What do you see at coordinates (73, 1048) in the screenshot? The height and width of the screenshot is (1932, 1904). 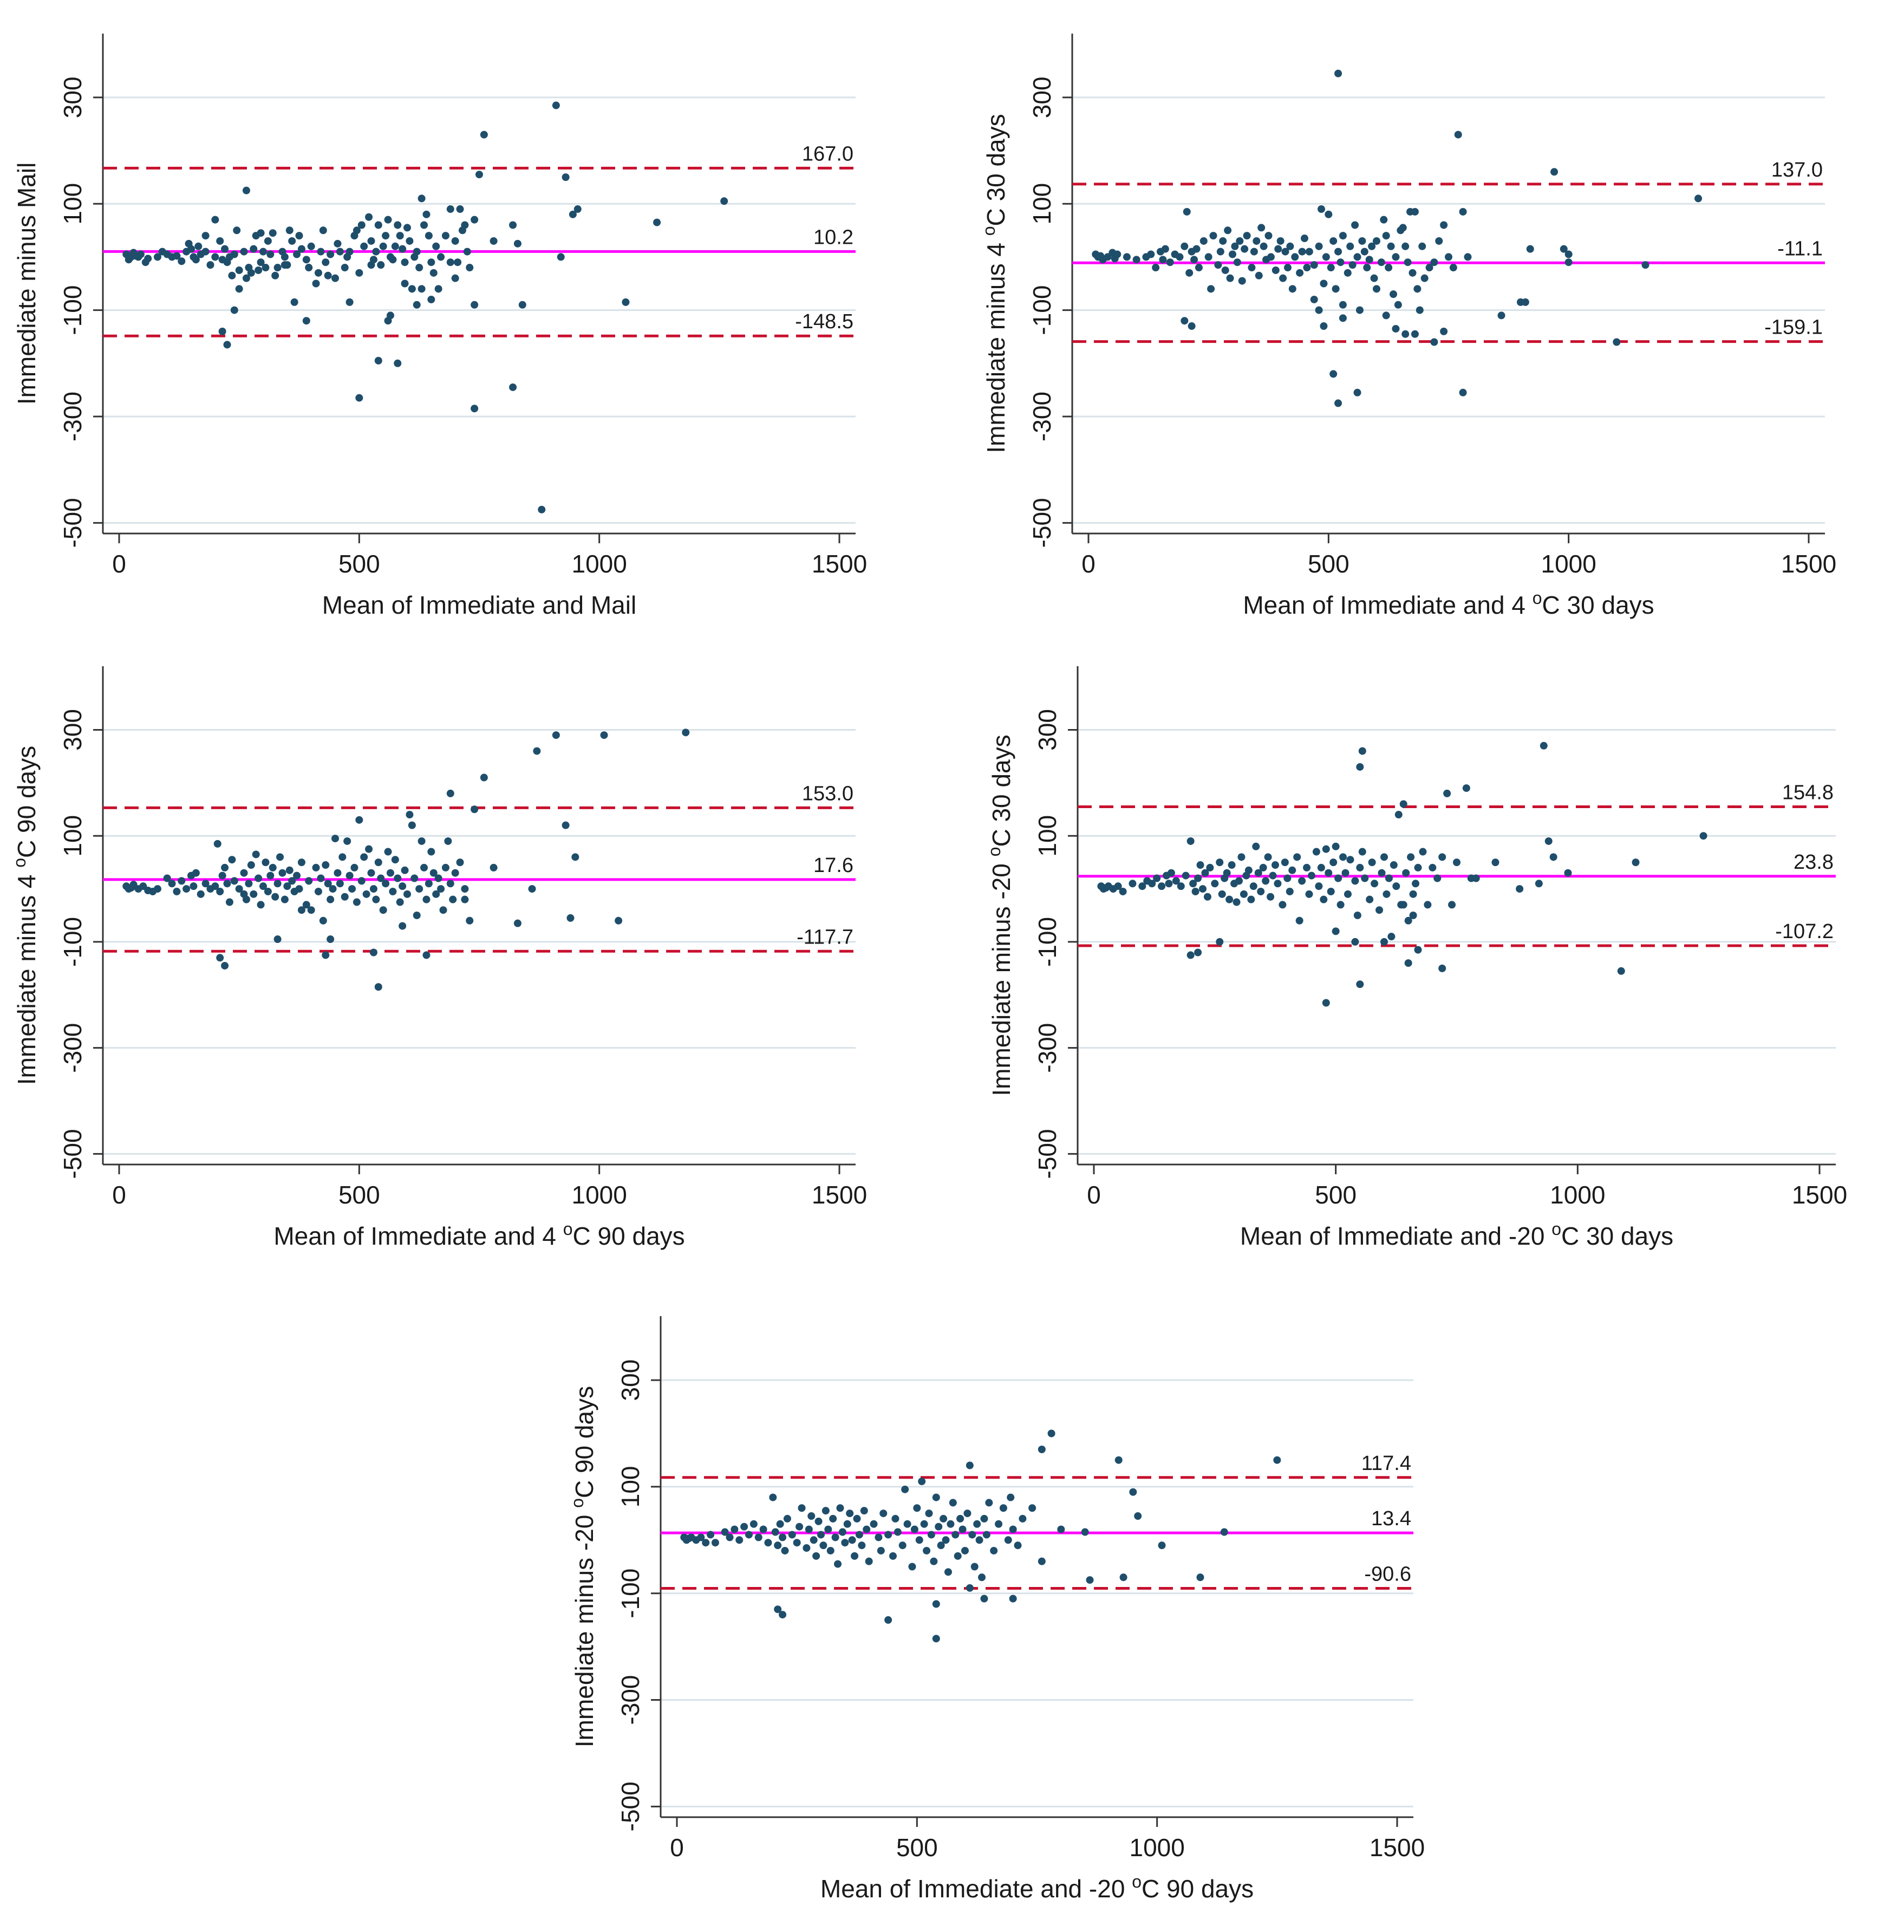 I see `y-tick-label: -300` at bounding box center [73, 1048].